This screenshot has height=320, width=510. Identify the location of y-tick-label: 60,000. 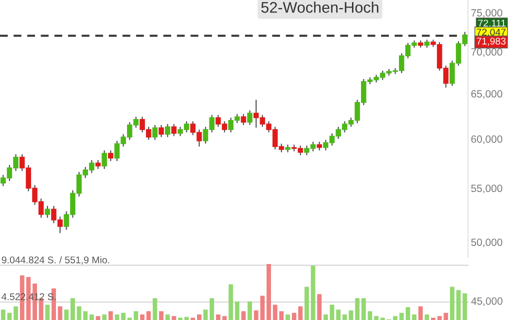
(486, 139).